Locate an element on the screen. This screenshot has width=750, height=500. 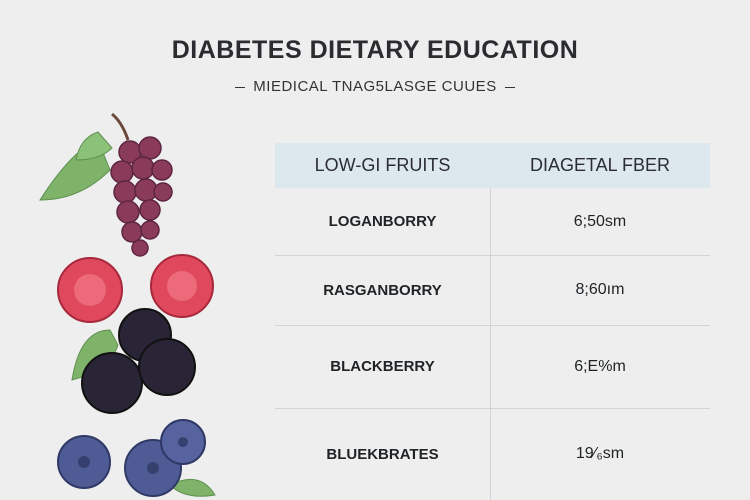
fiber-value: 6;E%m is located at coordinates (600, 366).